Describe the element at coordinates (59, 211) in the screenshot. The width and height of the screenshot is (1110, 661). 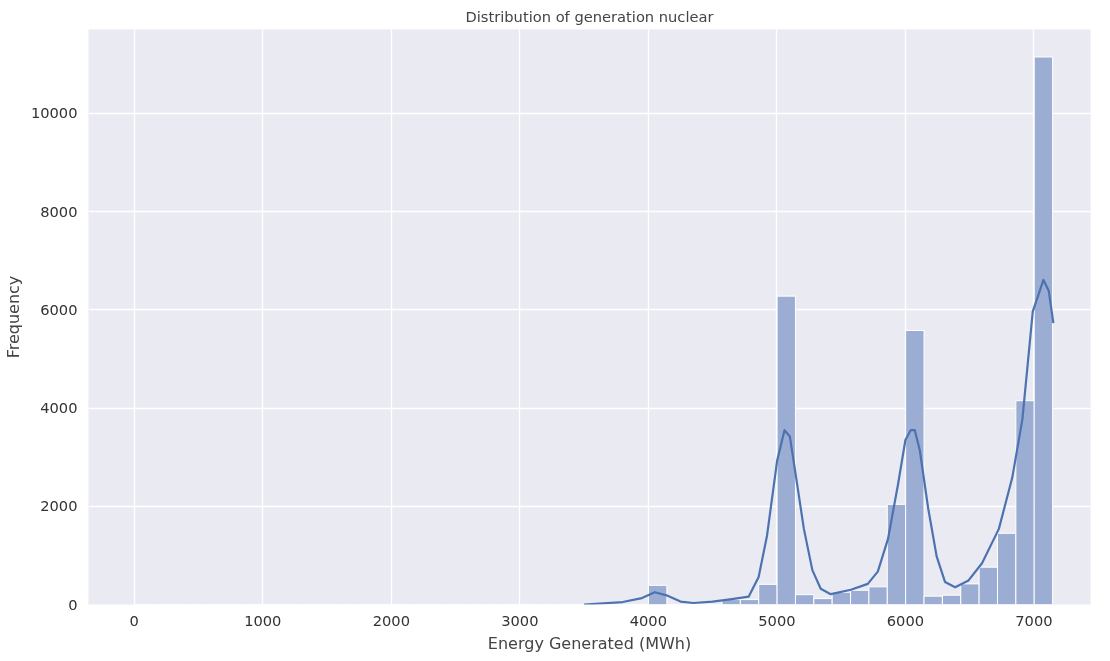
I see `y-tick-label: 8000` at that location.